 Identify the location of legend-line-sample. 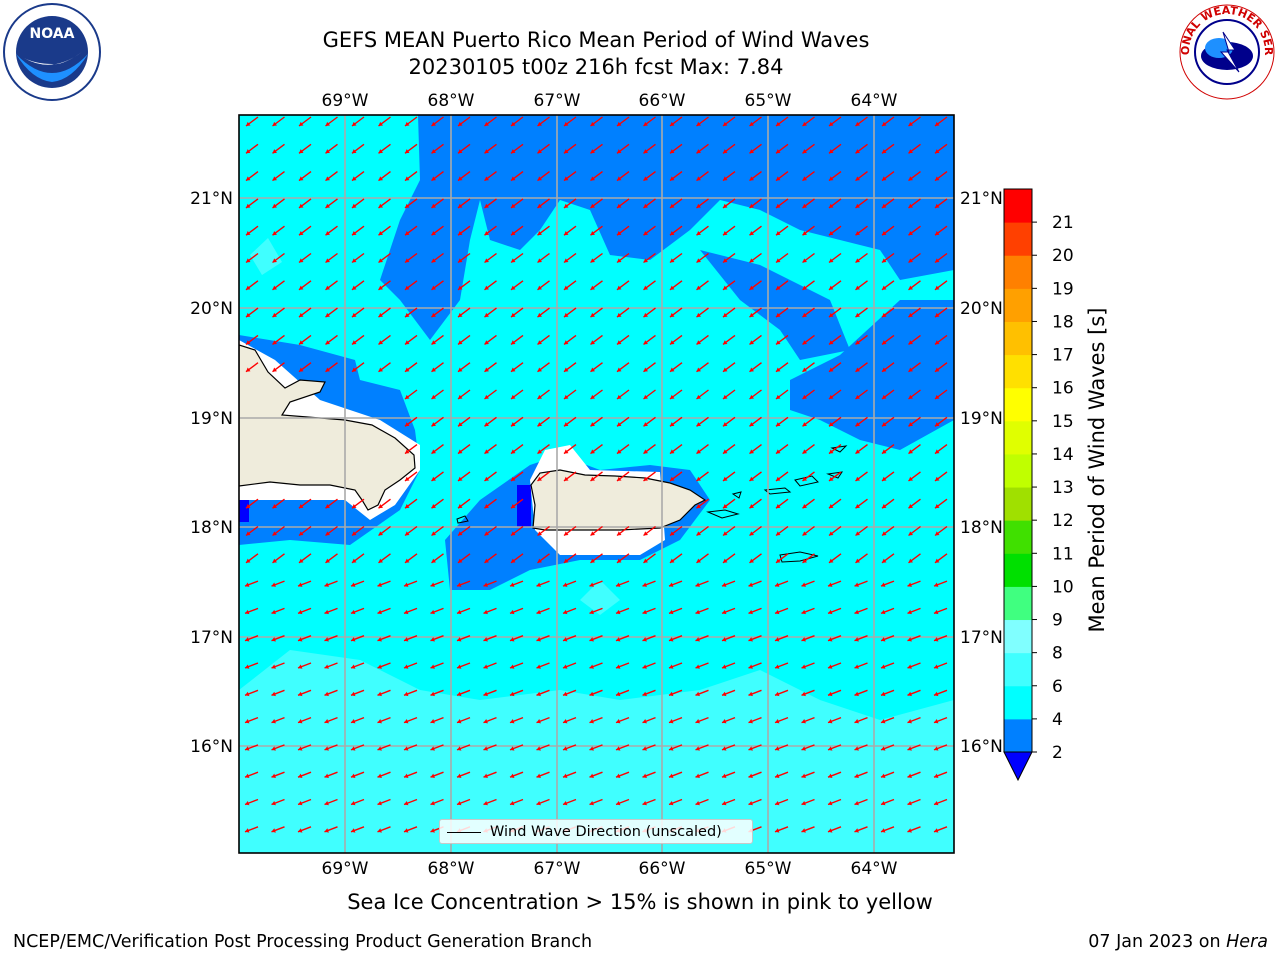
(464, 832).